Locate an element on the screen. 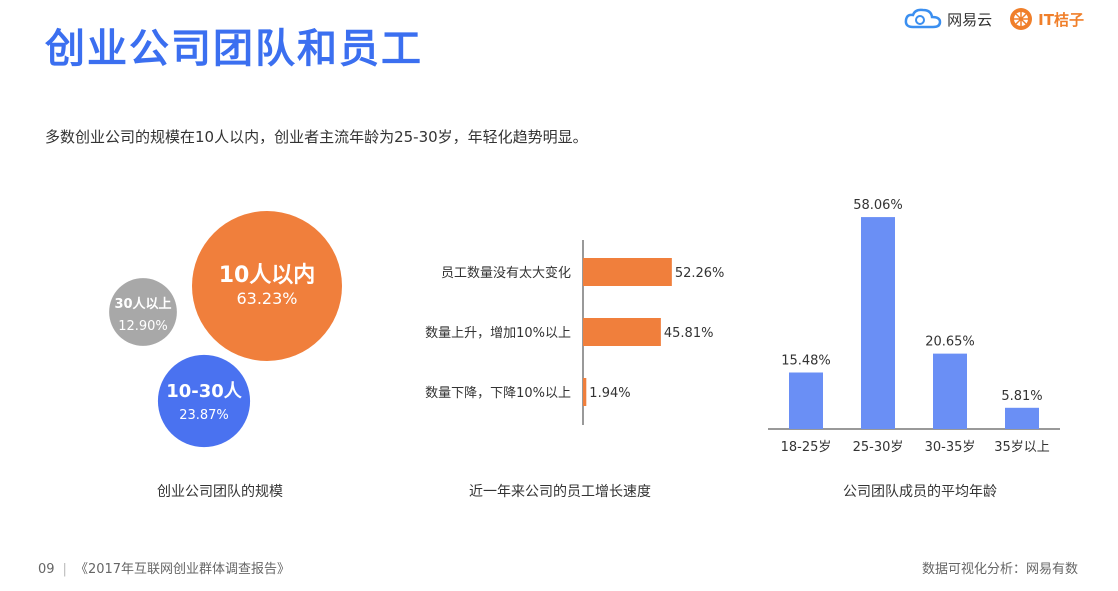  footer-report: 09 | 《2017年互联网创业群体调查报告》 is located at coordinates (164, 567).